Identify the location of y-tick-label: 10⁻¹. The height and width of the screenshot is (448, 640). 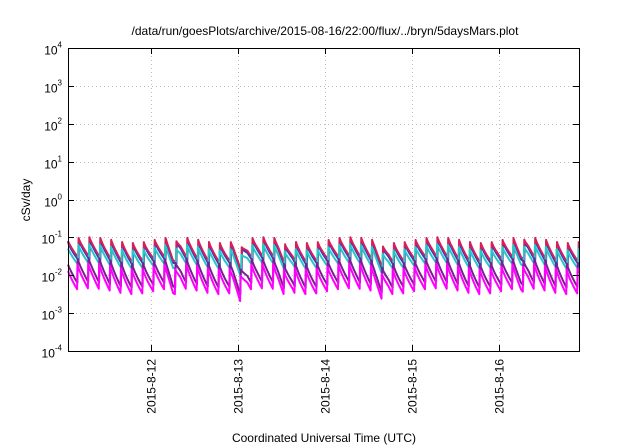
(52, 238).